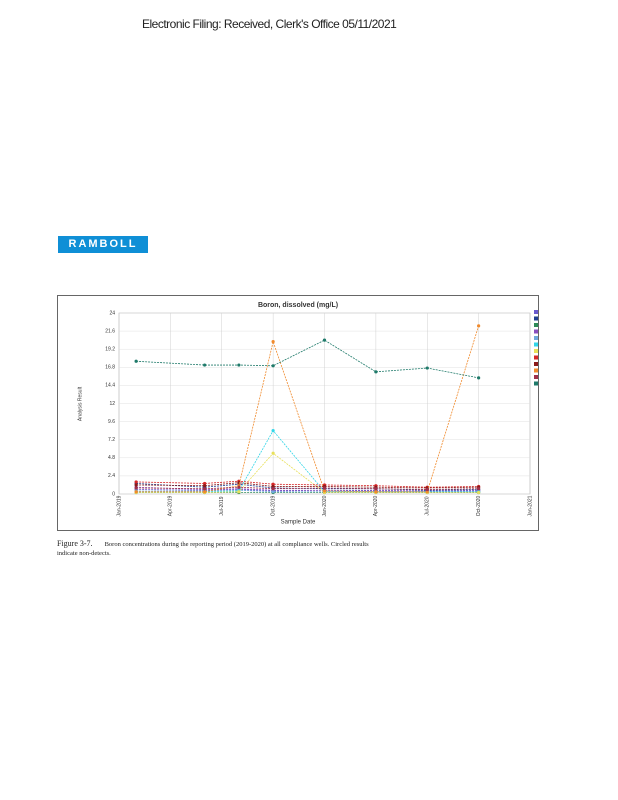 The width and height of the screenshot is (618, 800). What do you see at coordinates (110, 350) in the screenshot?
I see `y-tick-label: 19.2` at bounding box center [110, 350].